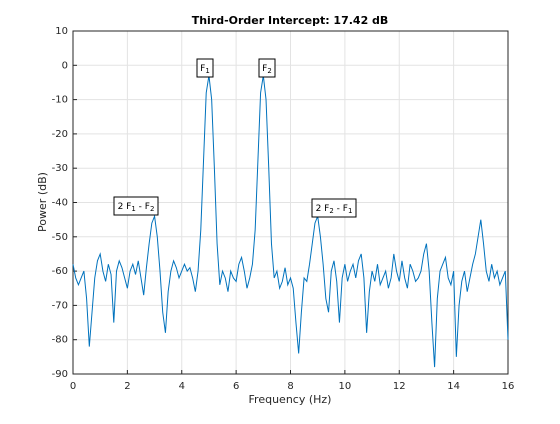 This screenshot has width=560, height=424. I want to click on y-tick-label: -70, so click(60, 305).